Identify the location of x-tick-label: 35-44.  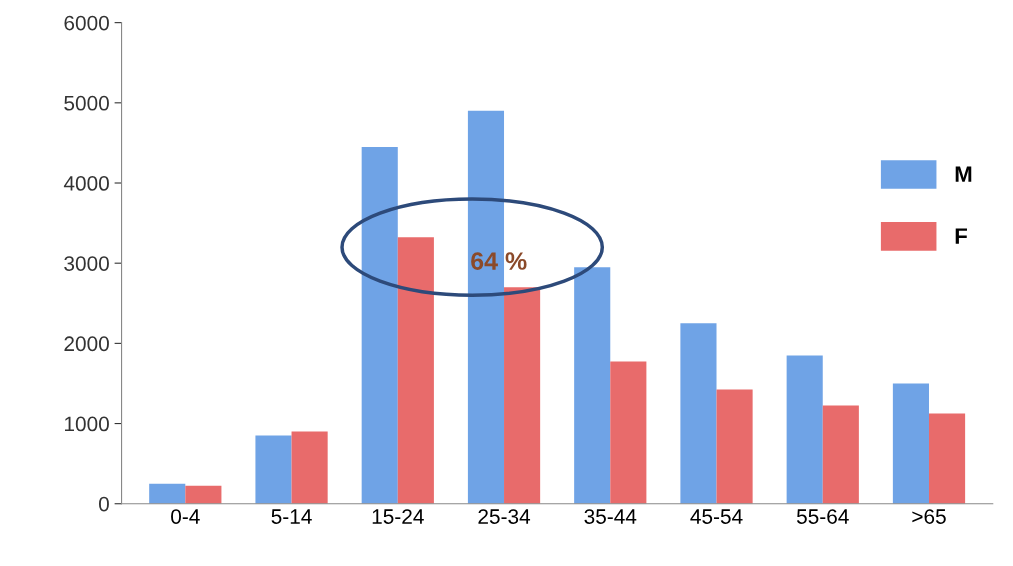
(610, 516).